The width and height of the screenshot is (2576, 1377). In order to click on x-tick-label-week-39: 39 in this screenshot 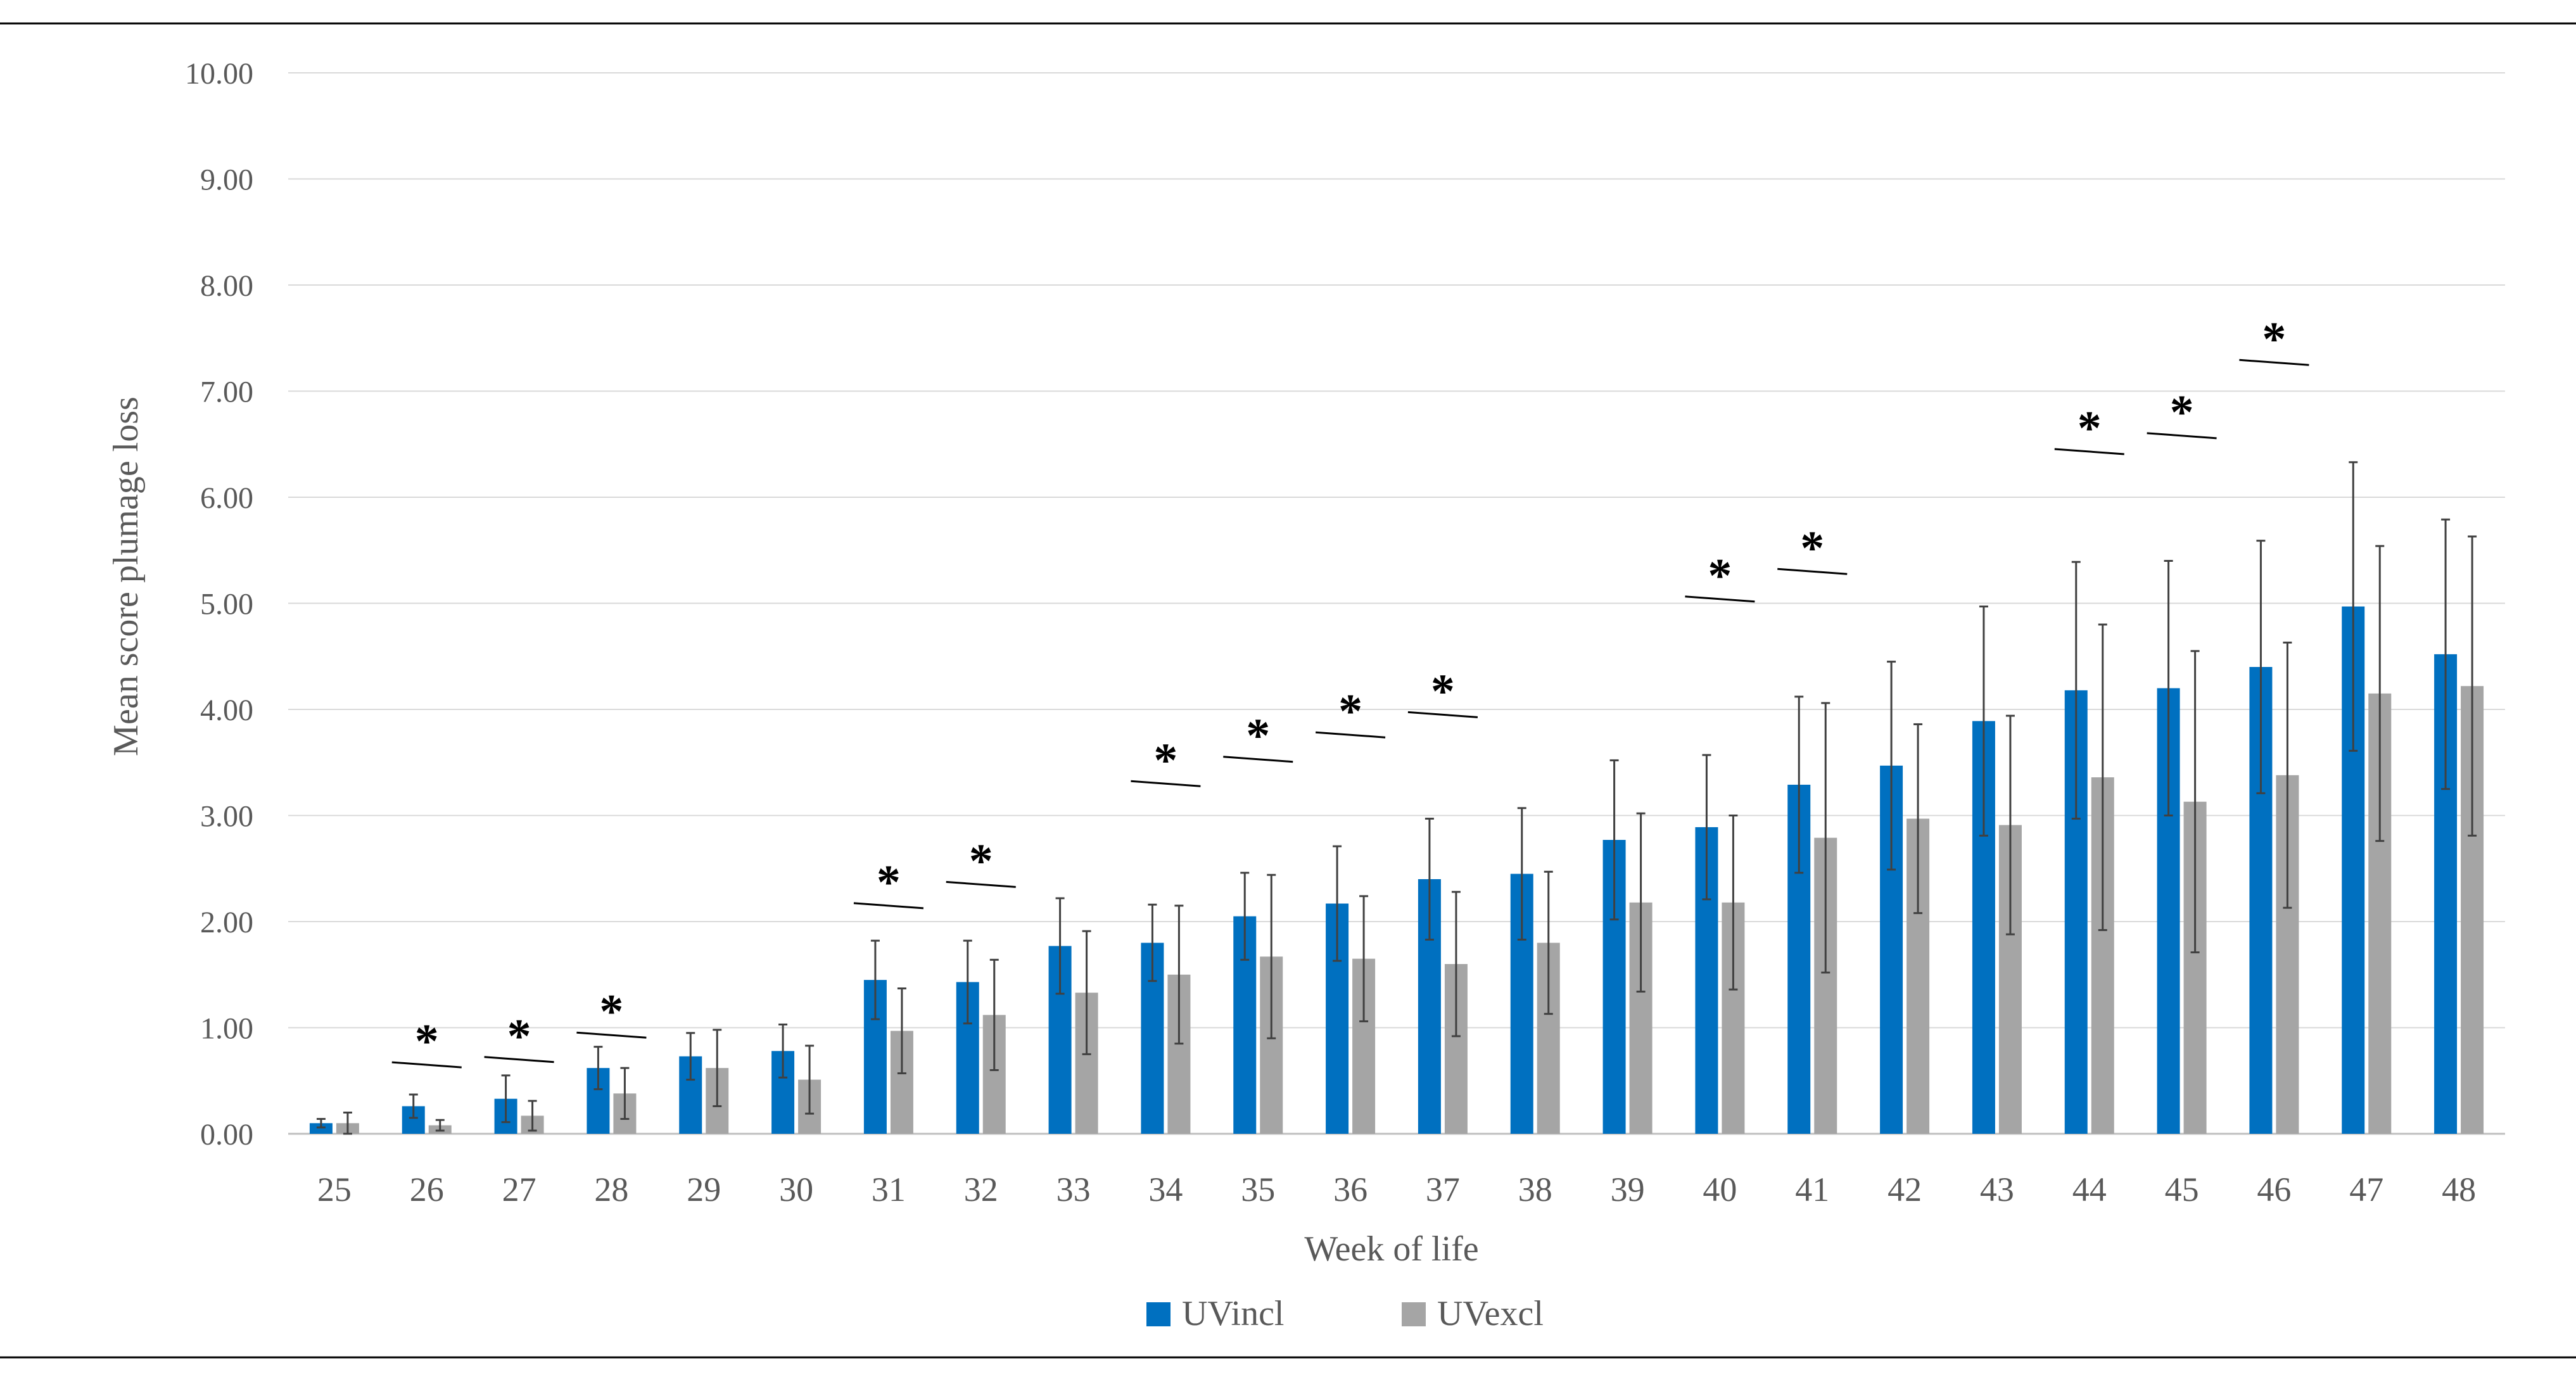, I will do `click(1628, 1190)`.